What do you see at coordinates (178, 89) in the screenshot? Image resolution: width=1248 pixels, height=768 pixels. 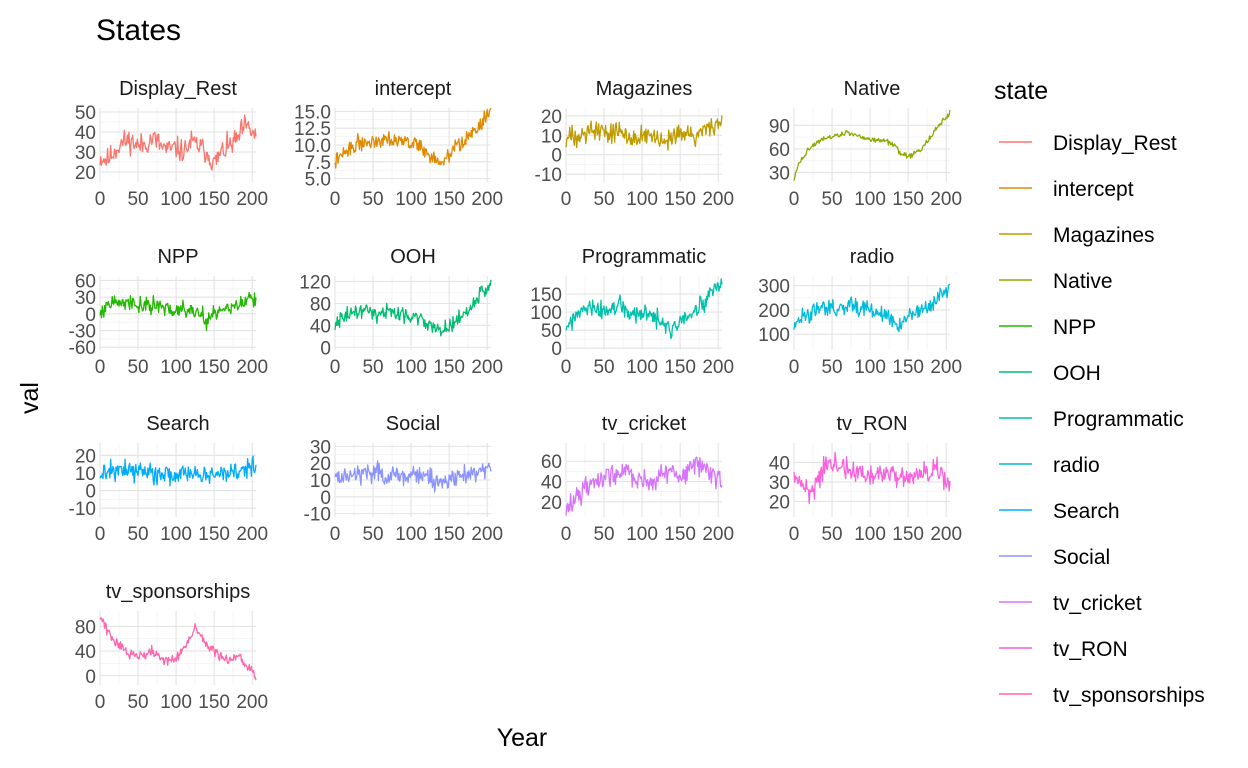 I see `facet-strip-label: Display_Rest` at bounding box center [178, 89].